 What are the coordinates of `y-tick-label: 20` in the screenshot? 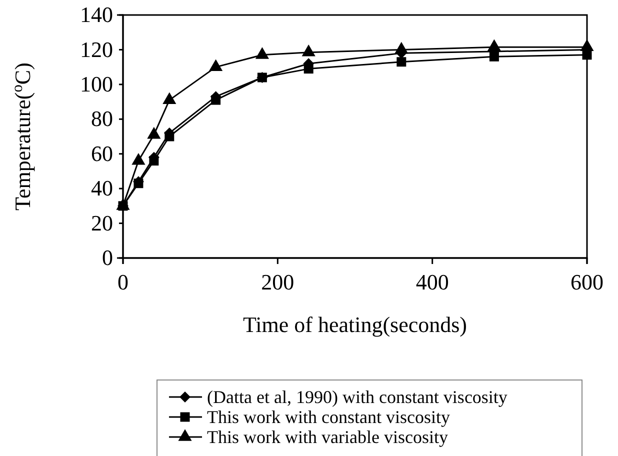 It's located at (102, 223).